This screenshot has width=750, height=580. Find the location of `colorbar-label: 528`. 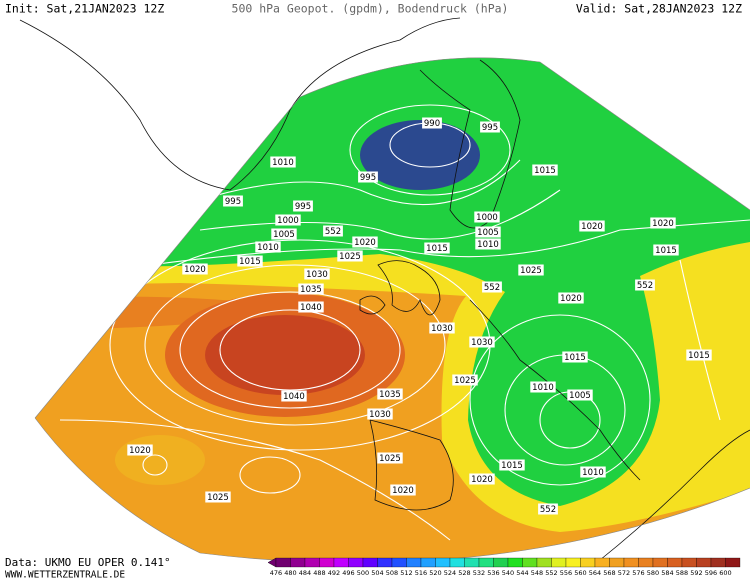

colorbar-label: 528 is located at coordinates (464, 573).